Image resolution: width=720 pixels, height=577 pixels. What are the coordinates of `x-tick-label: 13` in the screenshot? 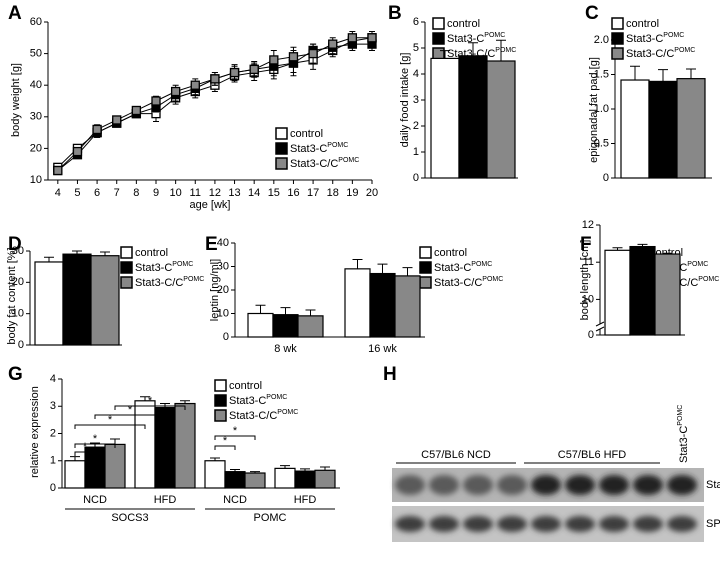 It's located at (234, 193).